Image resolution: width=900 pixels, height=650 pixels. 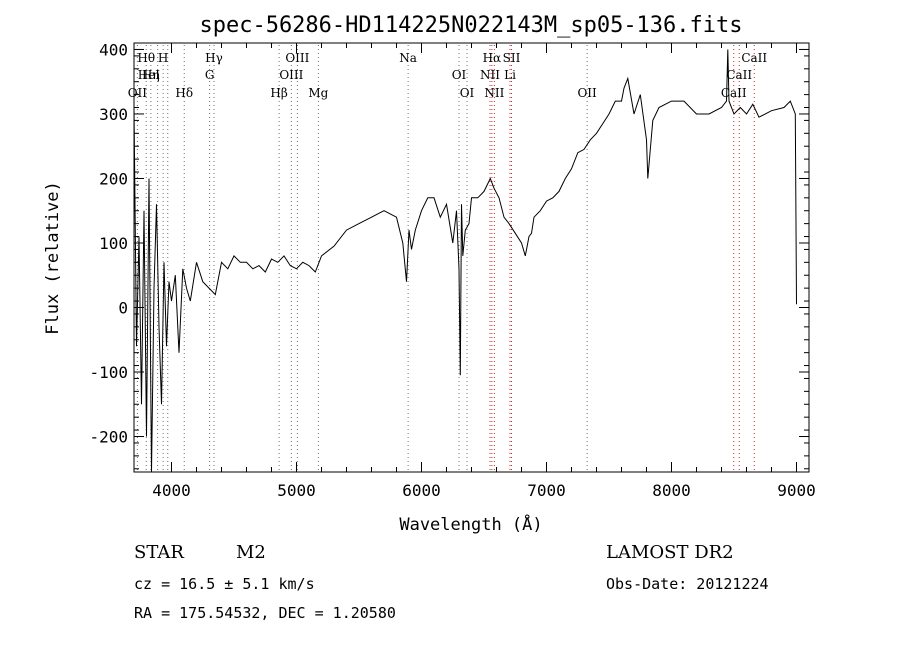 I want to click on line-label: H, so click(x=163, y=58).